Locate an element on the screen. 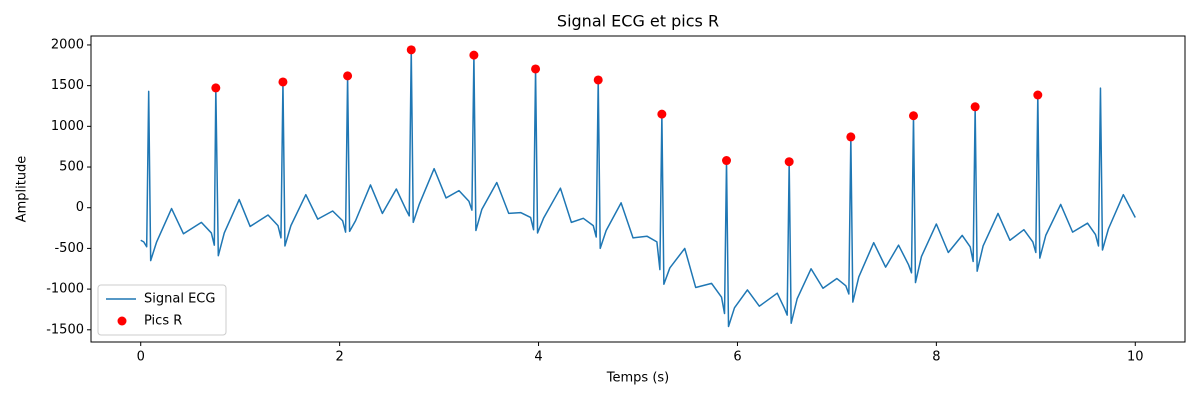 The image size is (1200, 400). y-tick-label: 0 is located at coordinates (80, 207).